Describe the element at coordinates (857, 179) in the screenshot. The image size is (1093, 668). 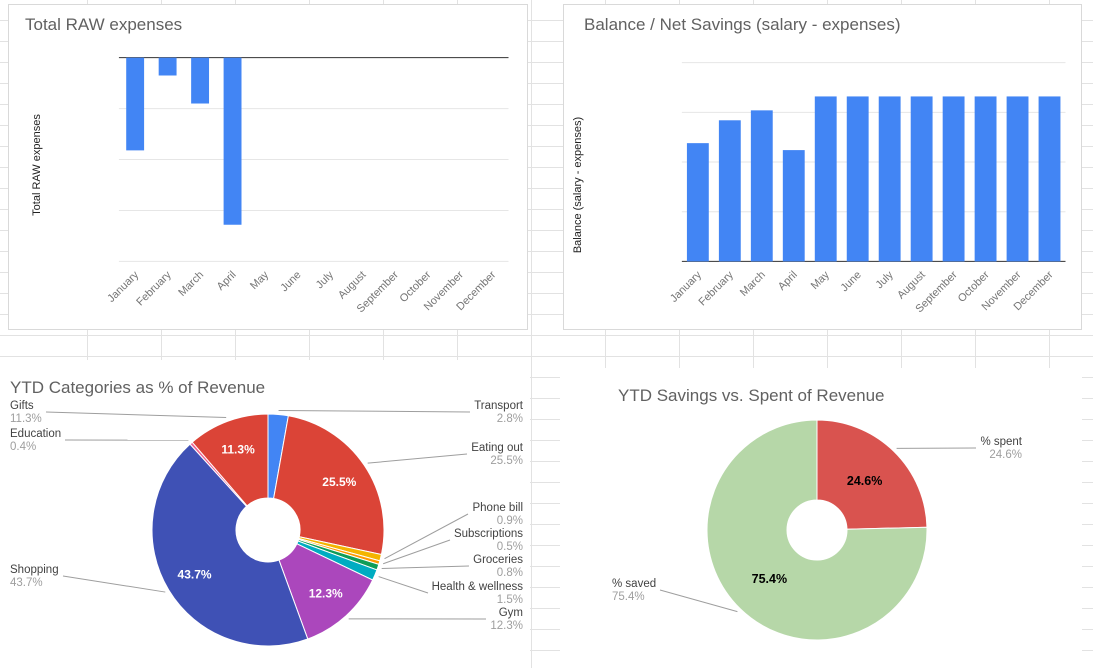
I see `bar-june` at that location.